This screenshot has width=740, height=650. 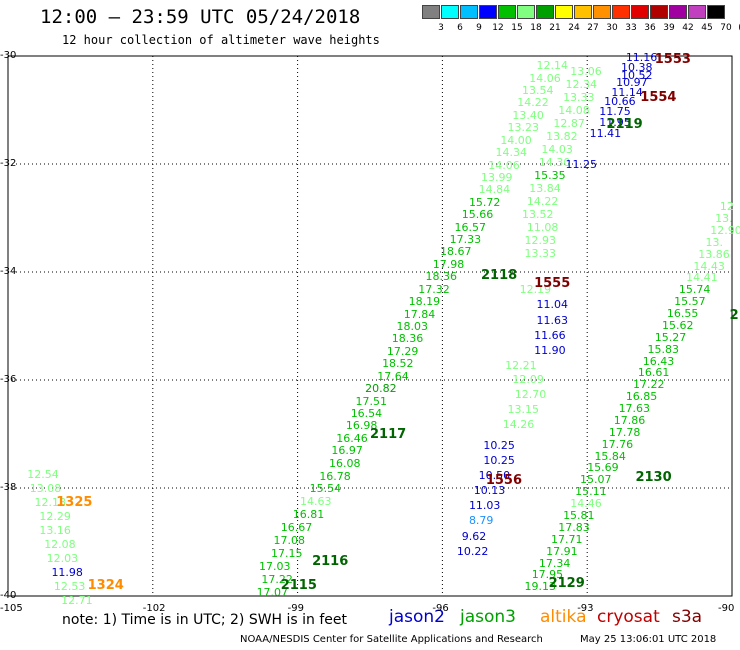 I want to click on pass-number-label: 1324, so click(x=105, y=586).